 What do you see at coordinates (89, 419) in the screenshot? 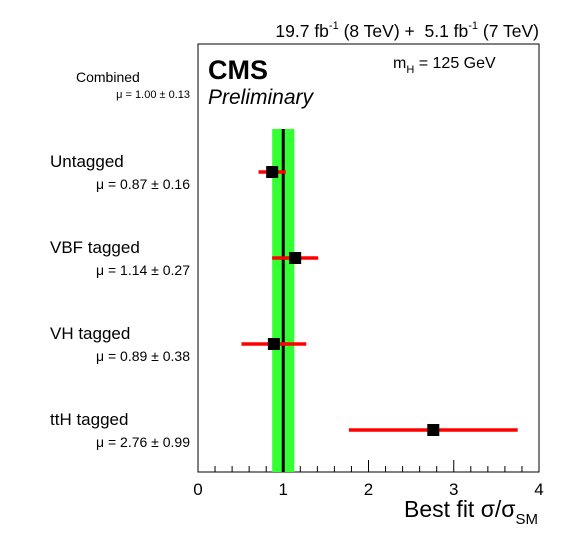
I see `category-label-tth: ttH tagged` at bounding box center [89, 419].